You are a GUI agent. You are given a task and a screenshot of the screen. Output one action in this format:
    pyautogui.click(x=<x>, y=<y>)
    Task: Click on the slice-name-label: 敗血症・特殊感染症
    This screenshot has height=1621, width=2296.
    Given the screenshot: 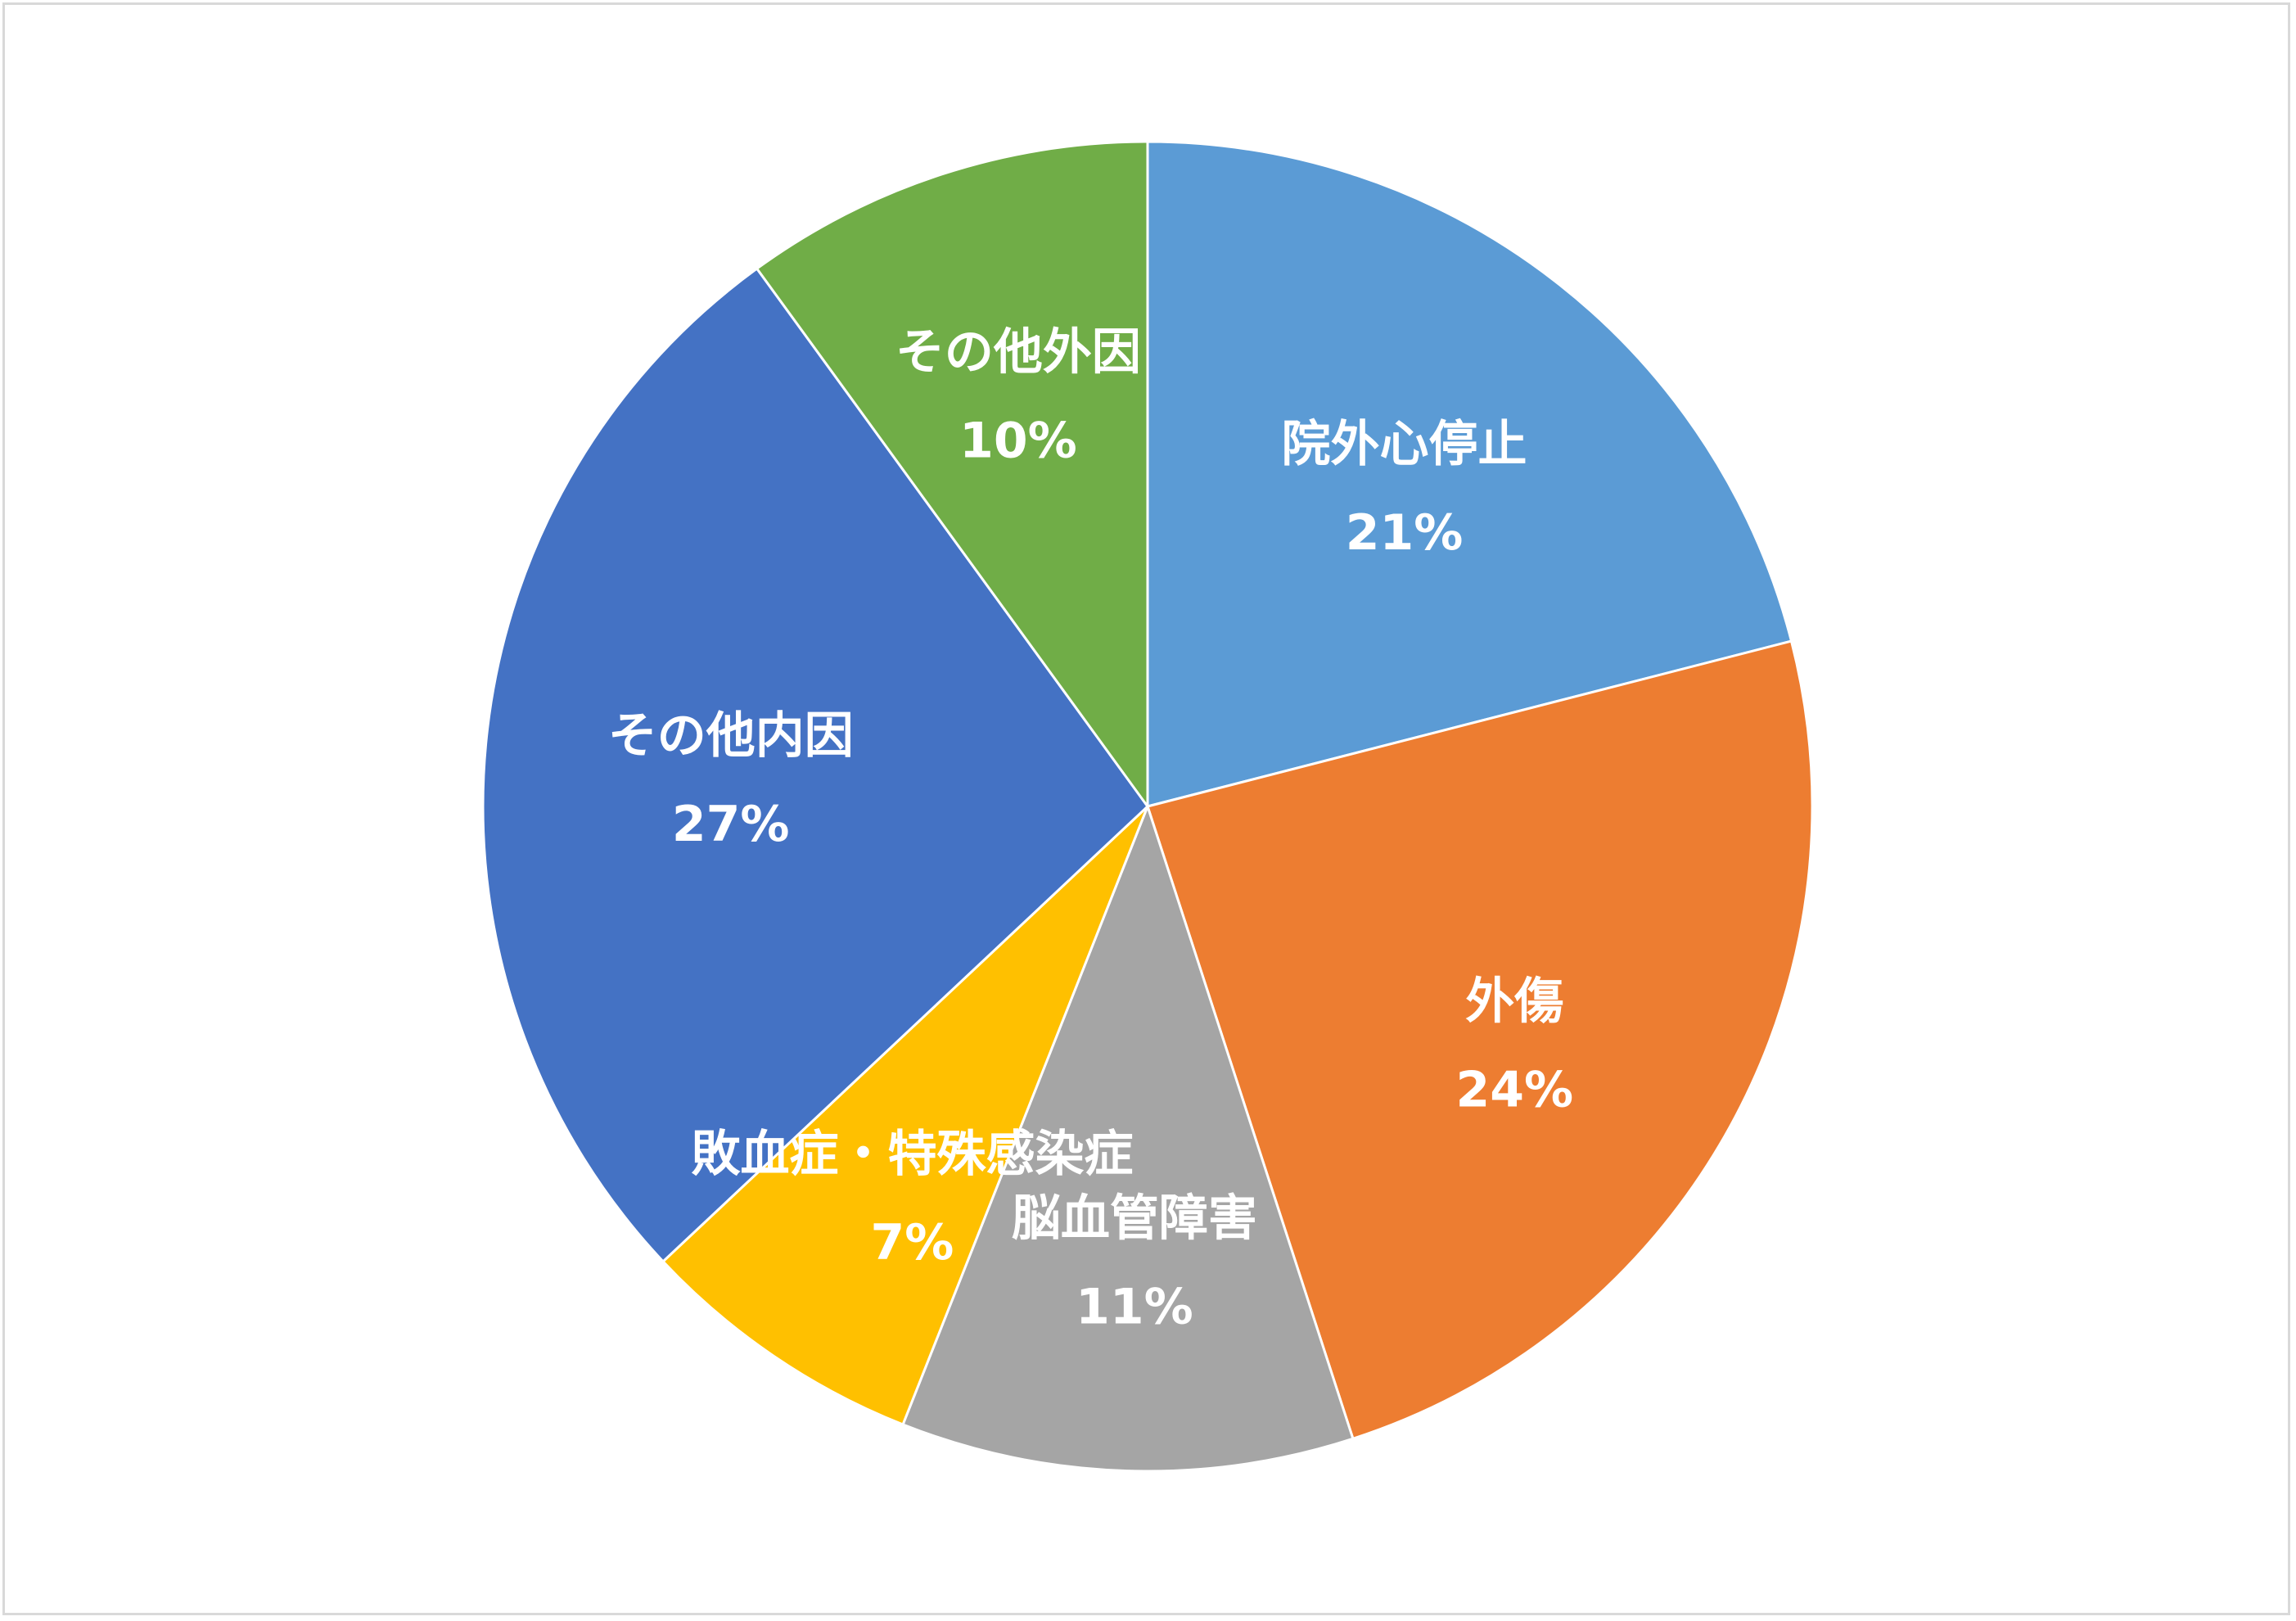 What is the action you would take?
    pyautogui.click(x=912, y=1154)
    